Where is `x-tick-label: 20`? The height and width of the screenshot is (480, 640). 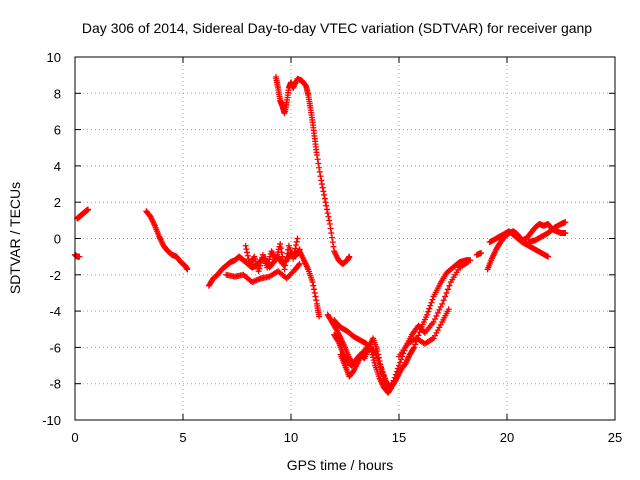 x-tick-label: 20 is located at coordinates (507, 437).